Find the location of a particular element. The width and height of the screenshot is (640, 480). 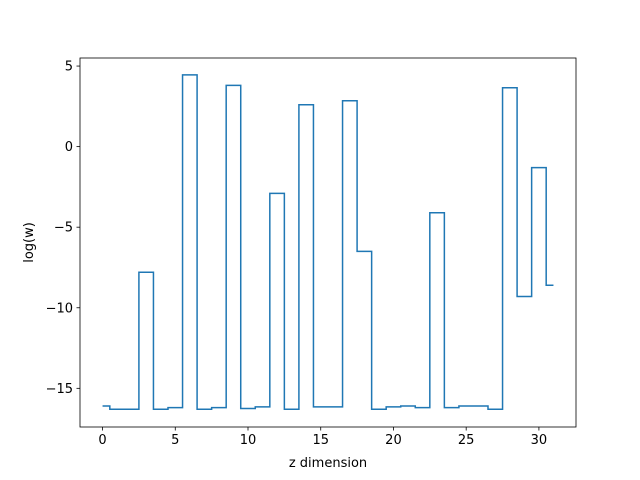

y-tick-label: −5 is located at coordinates (63, 228).